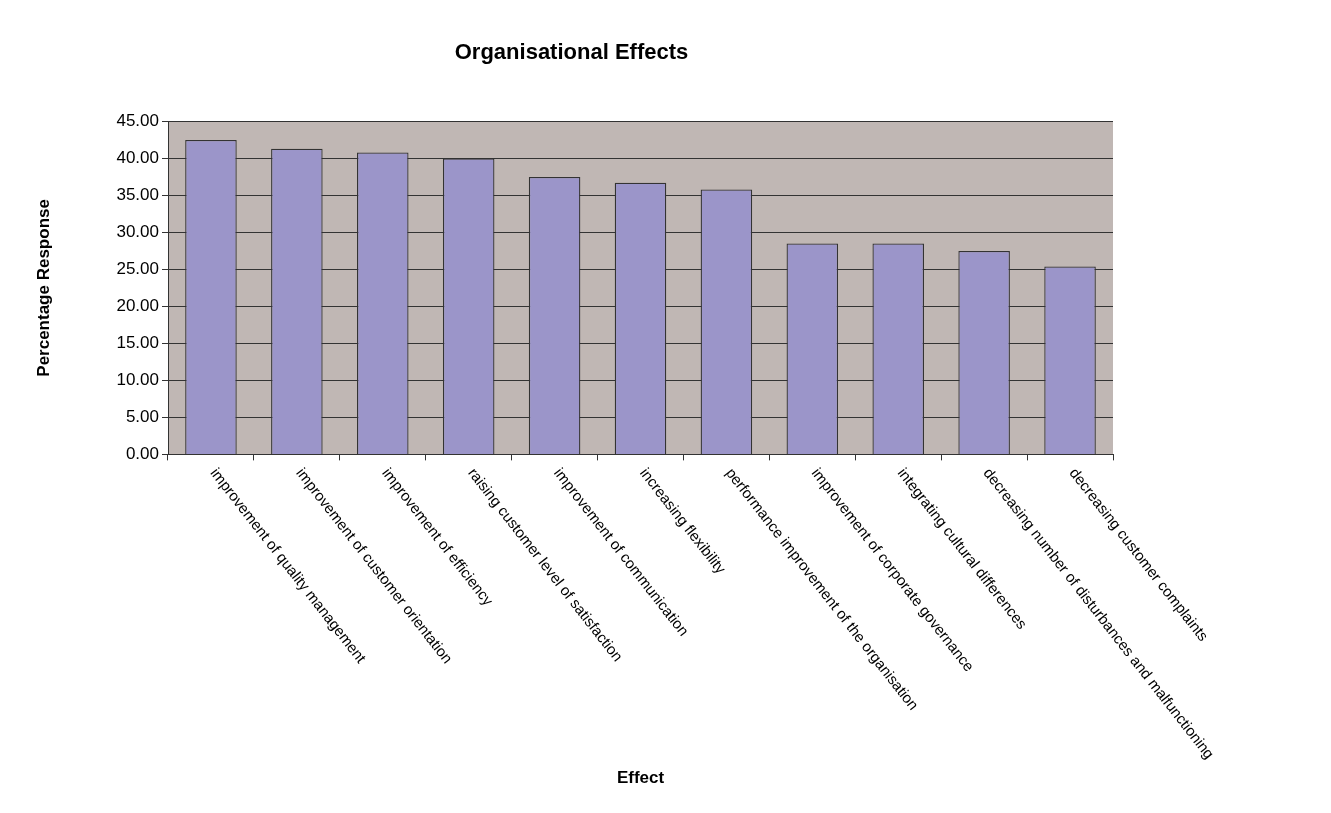 The width and height of the screenshot is (1331, 813). Describe the element at coordinates (137, 232) in the screenshot. I see `y-tick-label: 30.00` at that location.